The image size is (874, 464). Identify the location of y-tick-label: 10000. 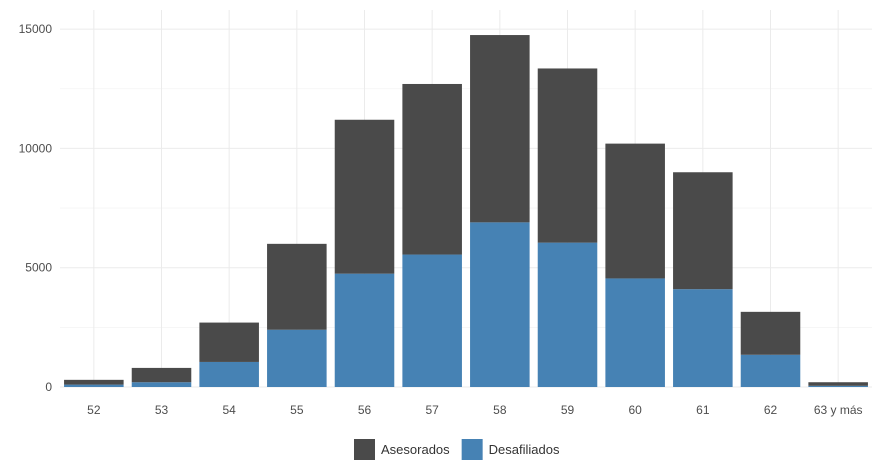
(36, 148).